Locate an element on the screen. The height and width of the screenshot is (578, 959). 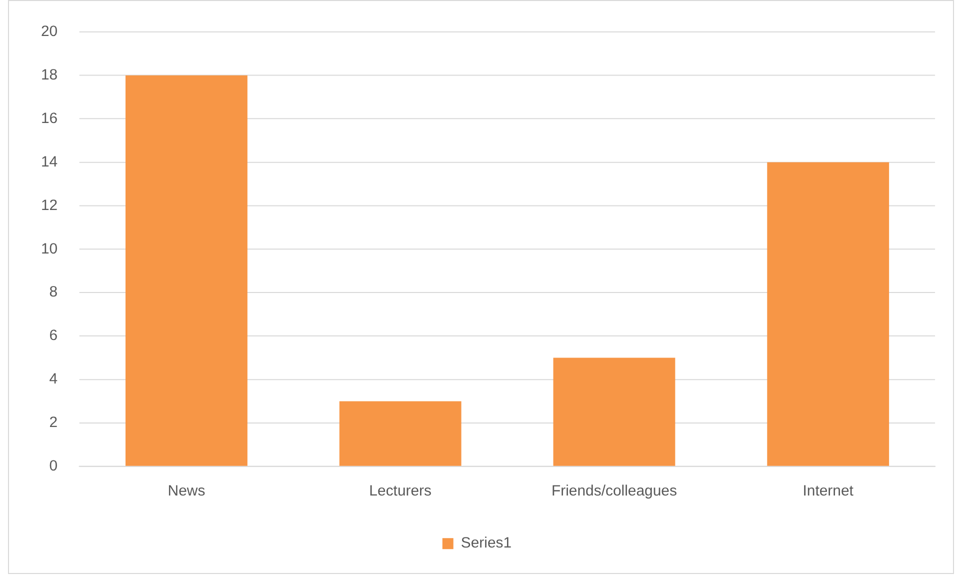
legend-label: Series1 is located at coordinates (486, 543).